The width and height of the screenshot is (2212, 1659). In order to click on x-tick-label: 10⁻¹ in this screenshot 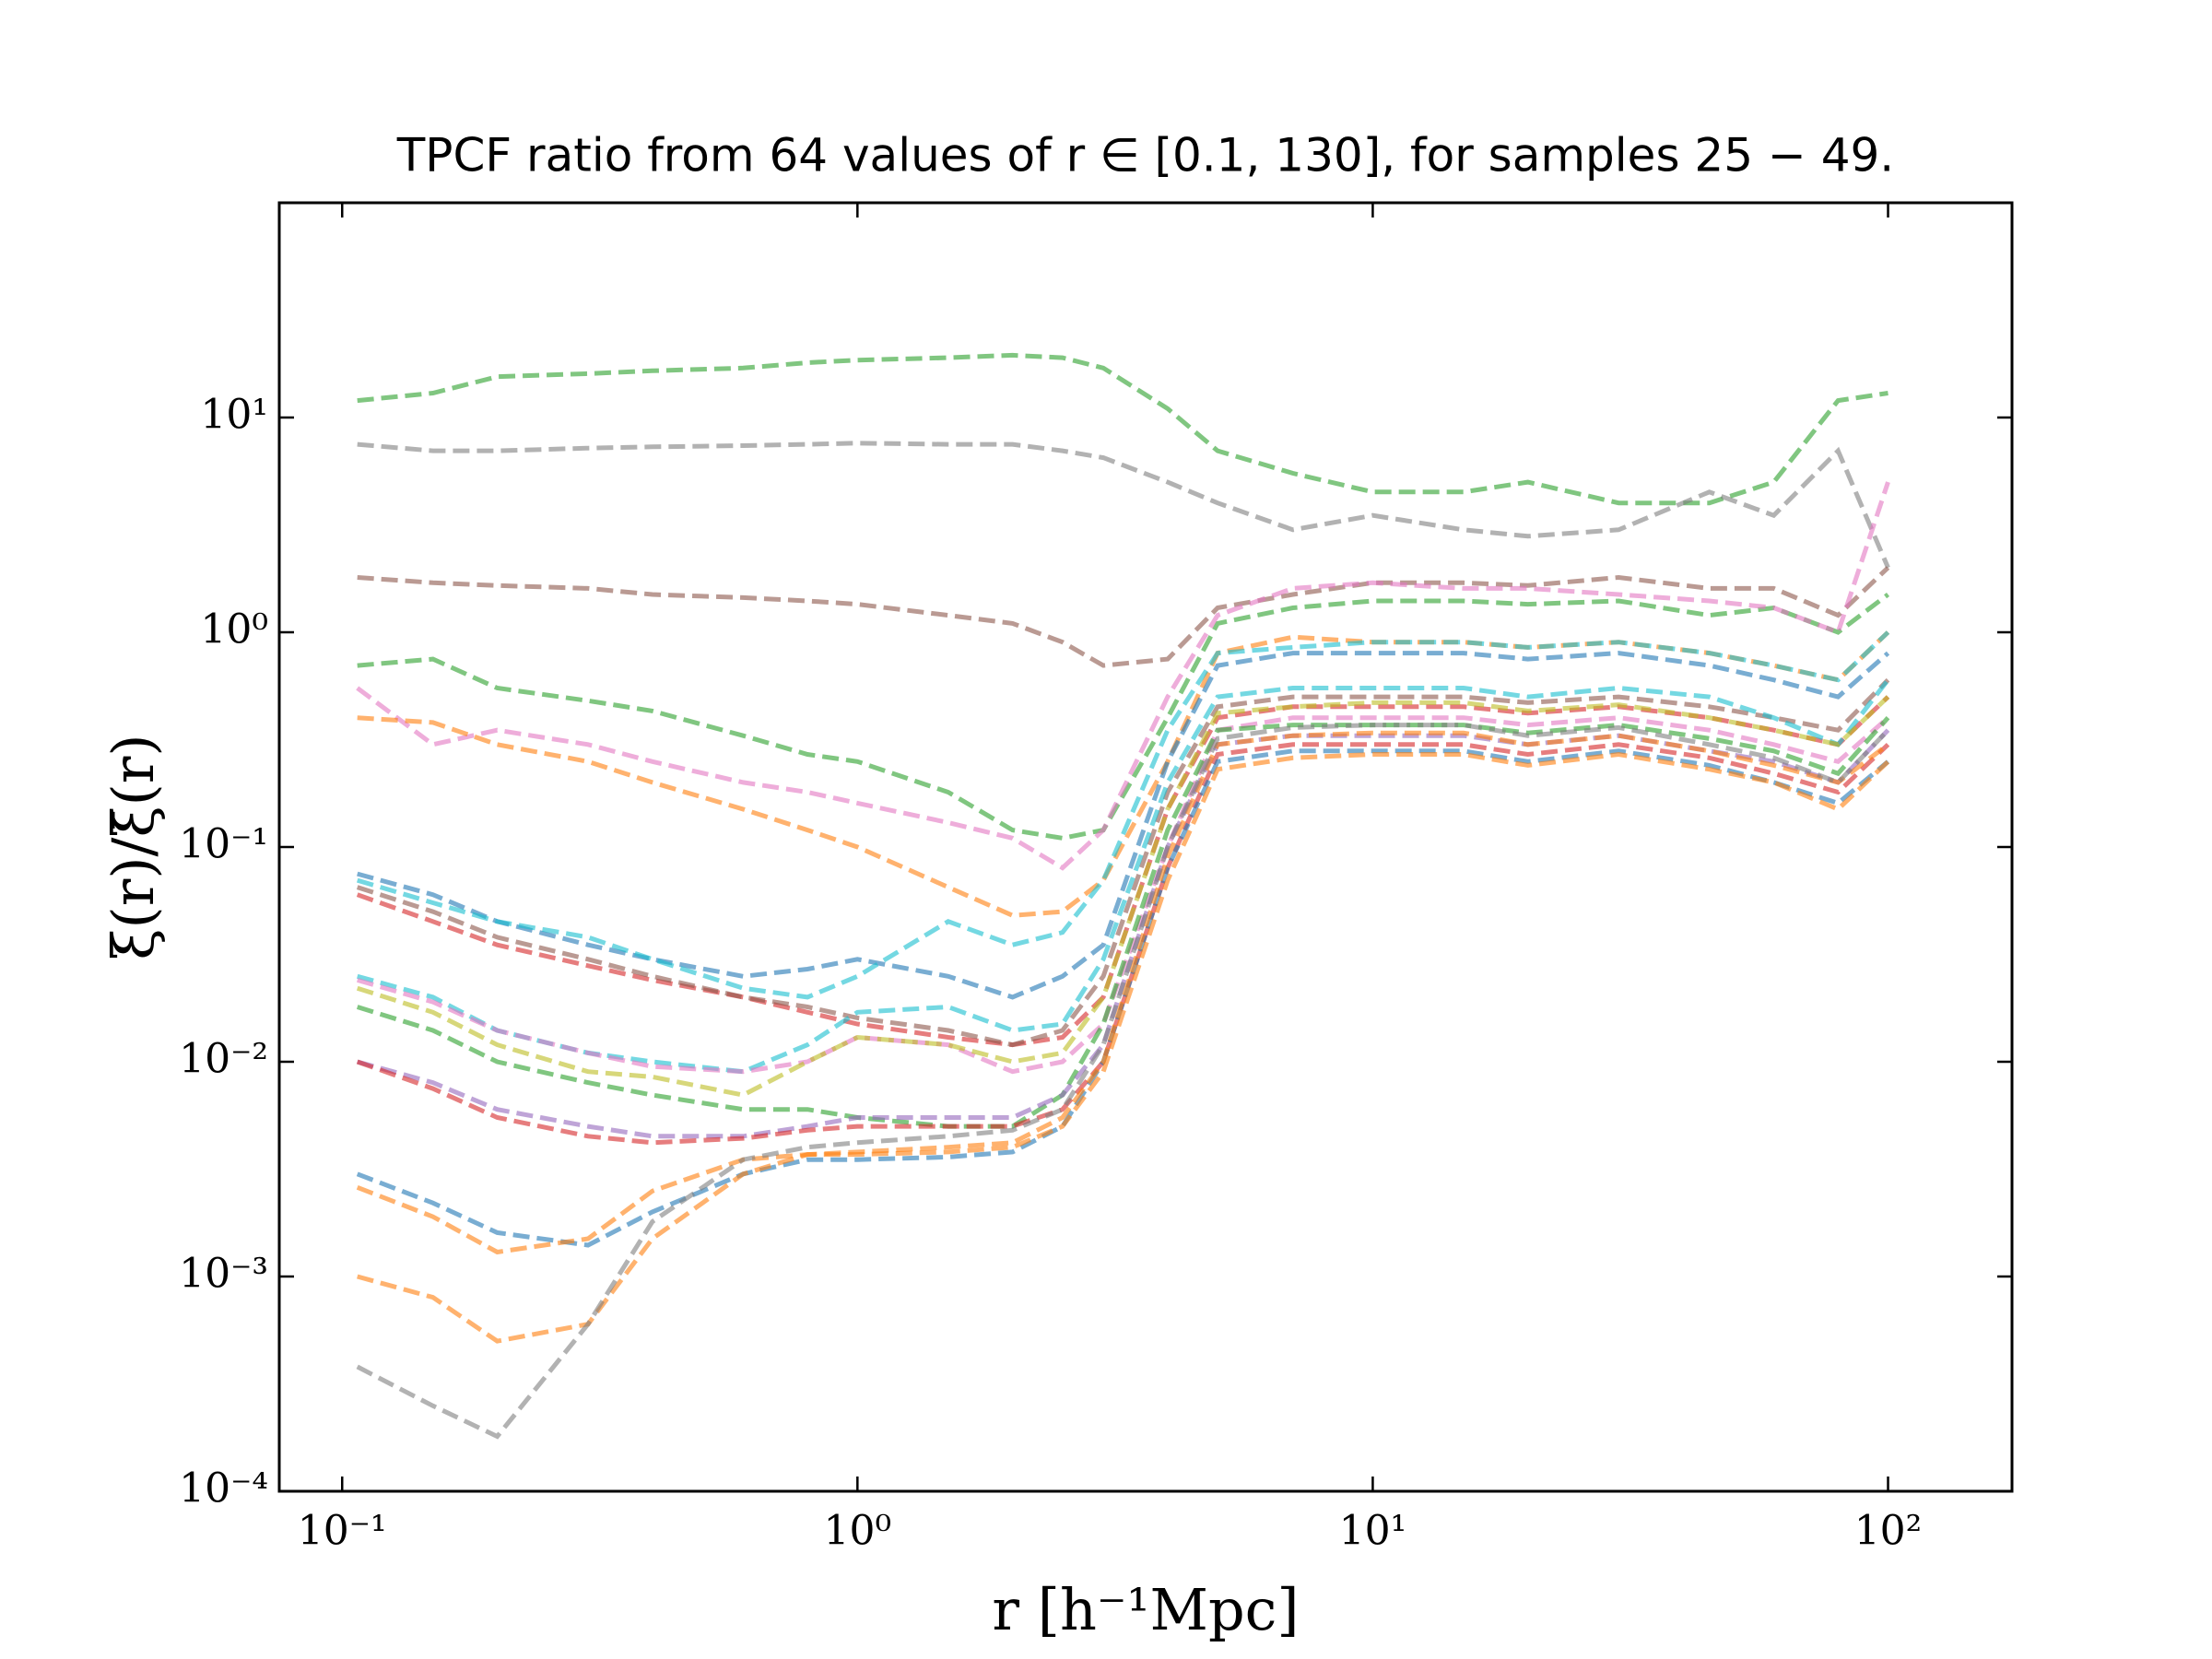, I will do `click(342, 1531)`.